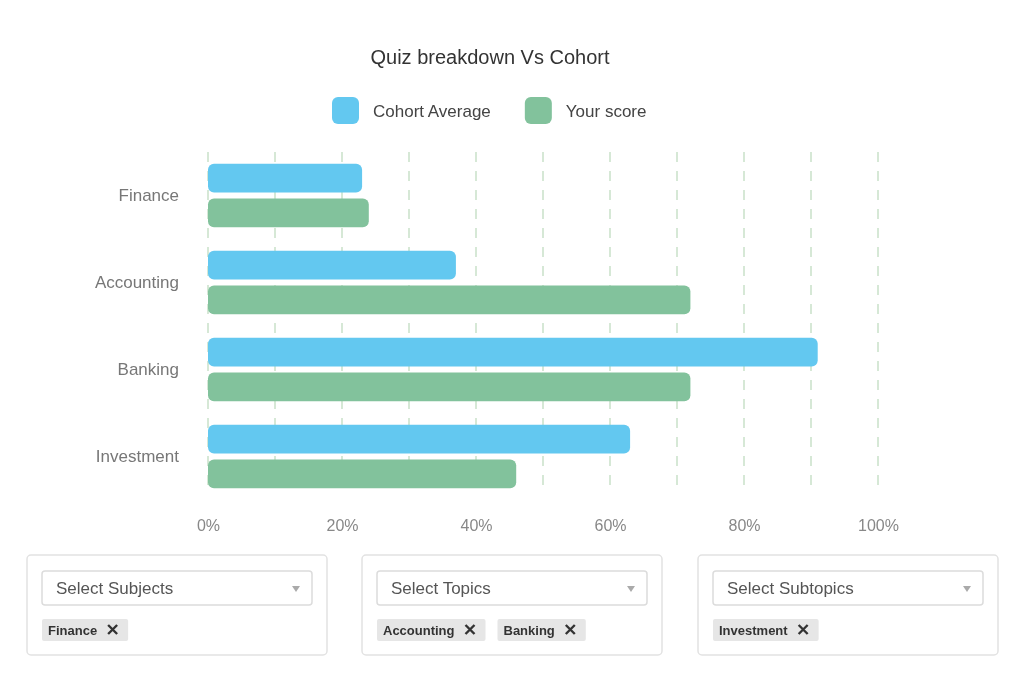 The image size is (1024, 682). I want to click on chart-title: Quiz breakdown Vs Cohort, so click(490, 57).